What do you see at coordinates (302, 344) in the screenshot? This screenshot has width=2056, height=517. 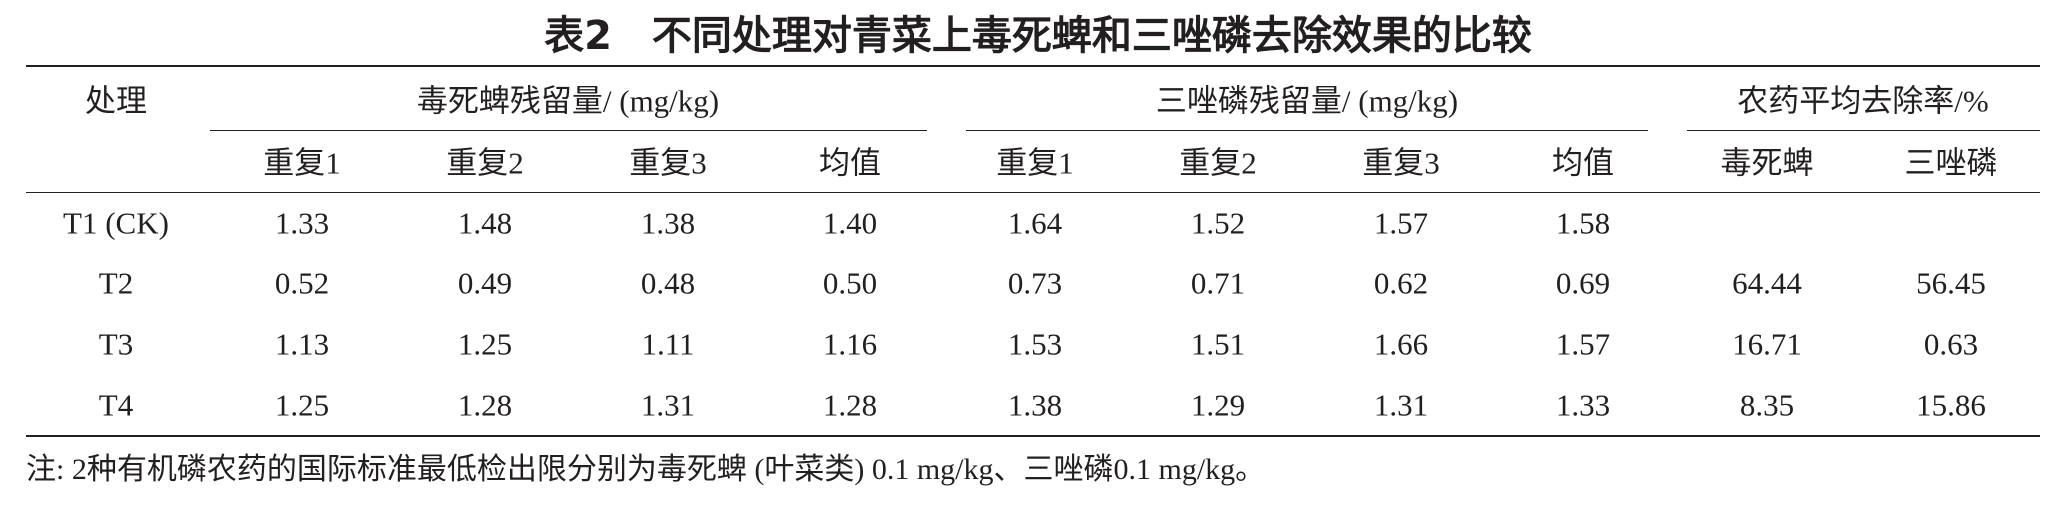 I see `cell: 1.13` at bounding box center [302, 344].